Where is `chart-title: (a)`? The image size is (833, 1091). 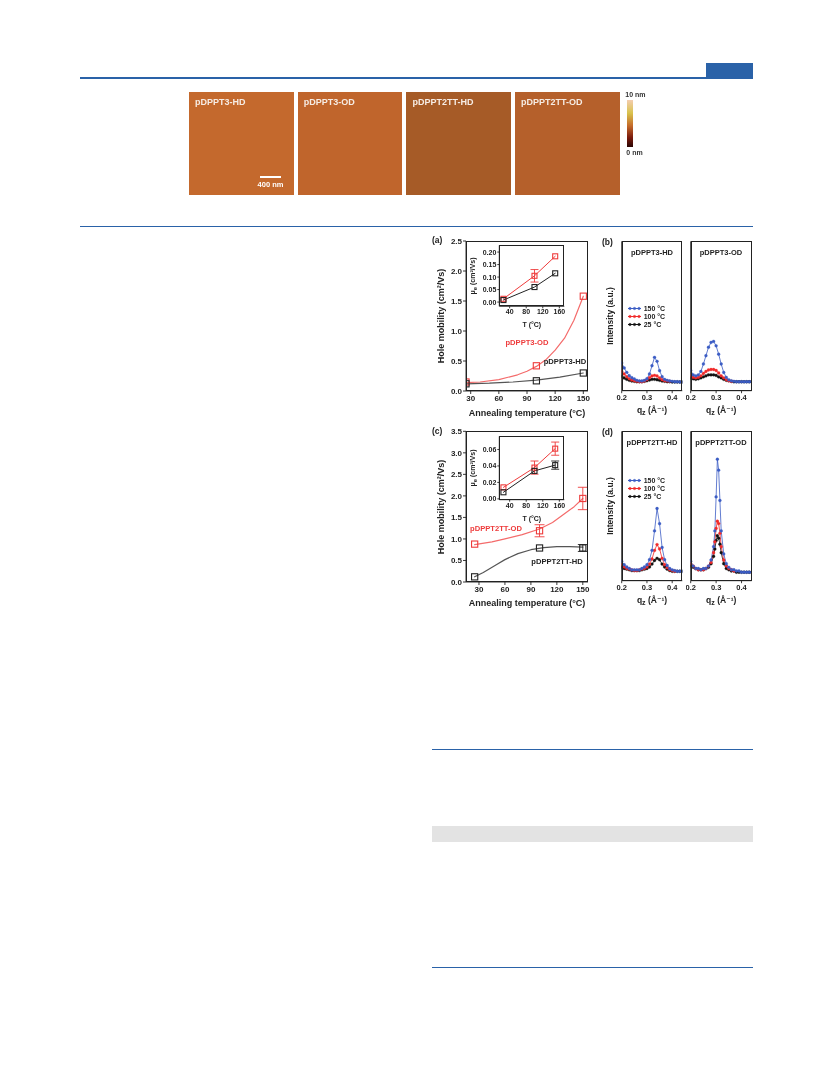
chart-title: (a) is located at coordinates (437, 240).